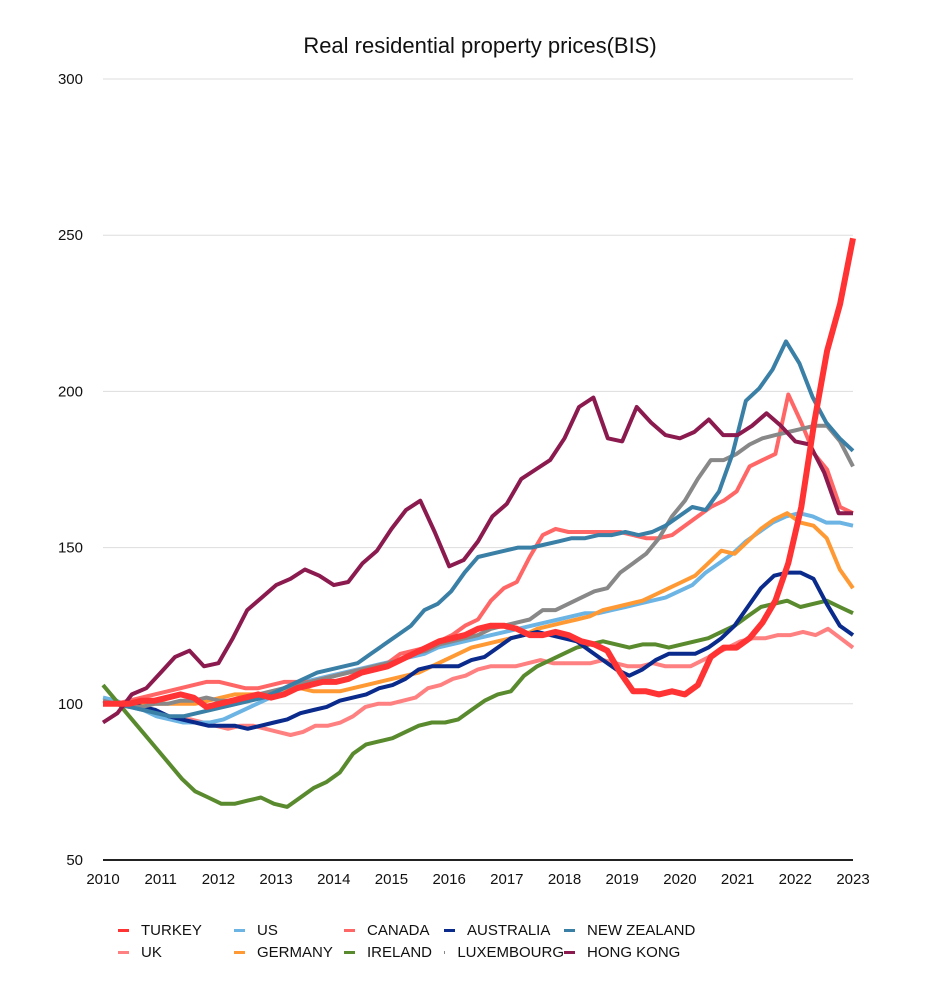 The width and height of the screenshot is (928, 1008). What do you see at coordinates (70, 704) in the screenshot?
I see `y-tick-label: 100` at bounding box center [70, 704].